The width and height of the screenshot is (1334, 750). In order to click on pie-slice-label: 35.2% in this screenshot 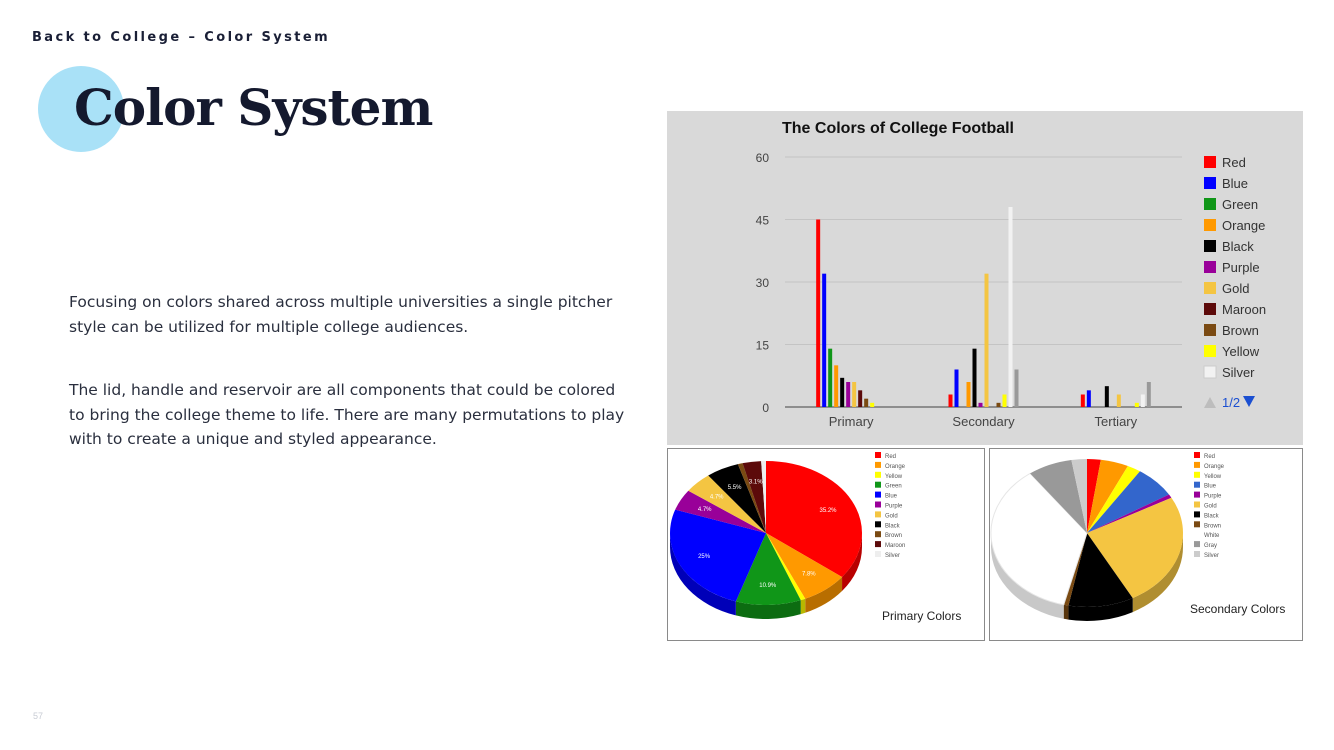, I will do `click(829, 511)`.